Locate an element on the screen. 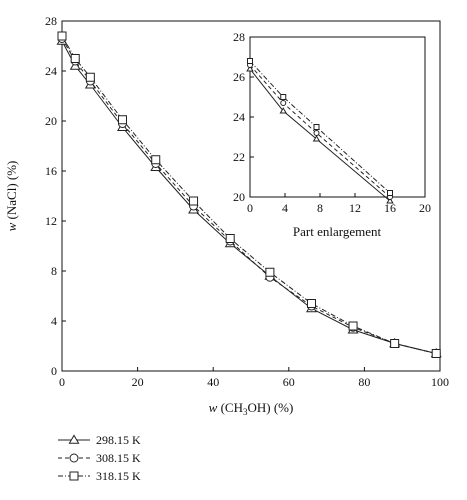 The image size is (467, 500). main-y-tick-label-3: 12 is located at coordinates (51, 221).